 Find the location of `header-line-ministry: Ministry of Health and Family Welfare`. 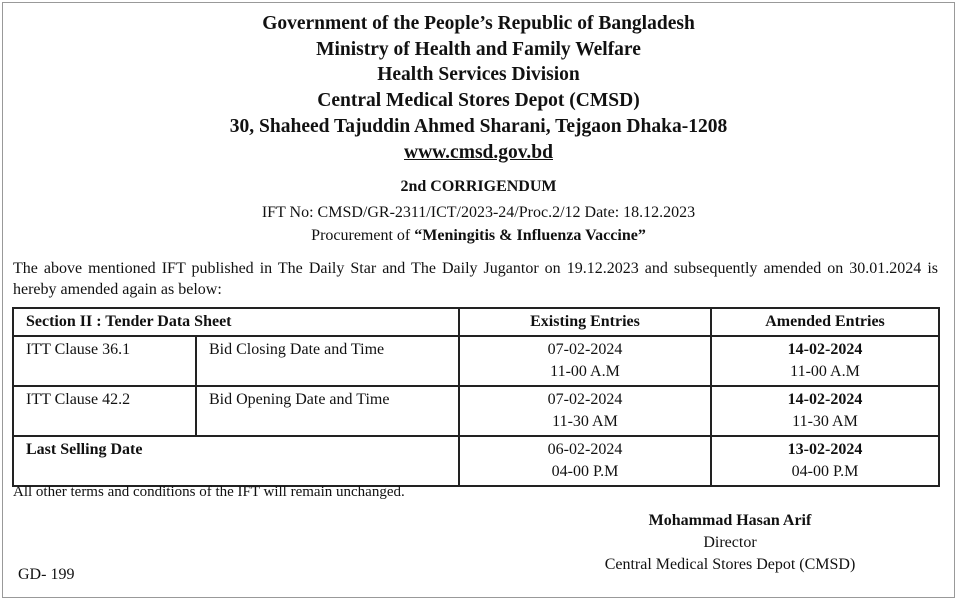

header-line-ministry: Ministry of Health and Family Welfare is located at coordinates (478, 49).